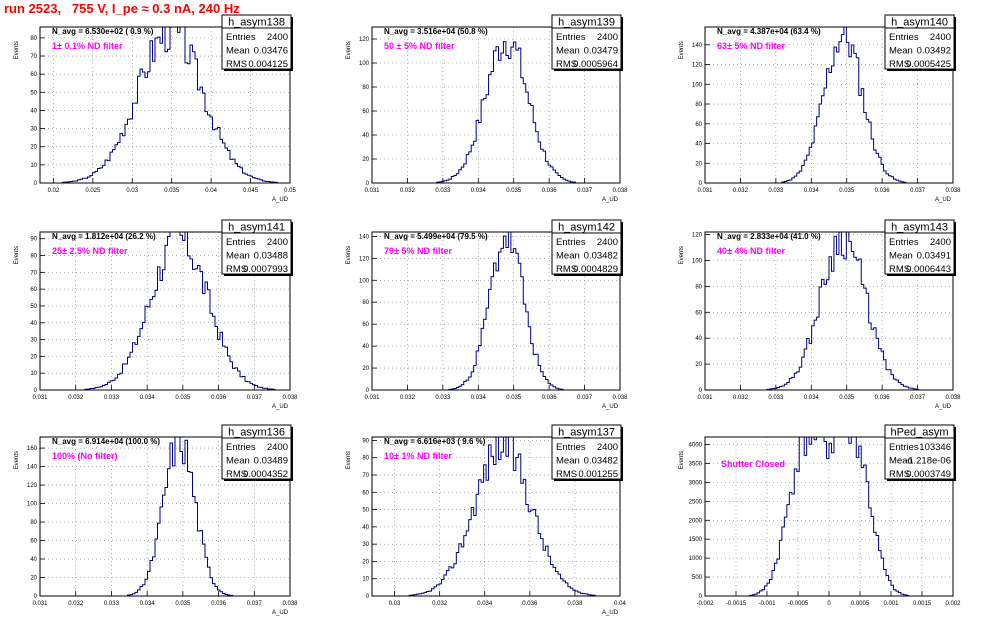 The width and height of the screenshot is (996, 622). What do you see at coordinates (736, 604) in the screenshot?
I see `x-tick-label: -0.0015` at bounding box center [736, 604].